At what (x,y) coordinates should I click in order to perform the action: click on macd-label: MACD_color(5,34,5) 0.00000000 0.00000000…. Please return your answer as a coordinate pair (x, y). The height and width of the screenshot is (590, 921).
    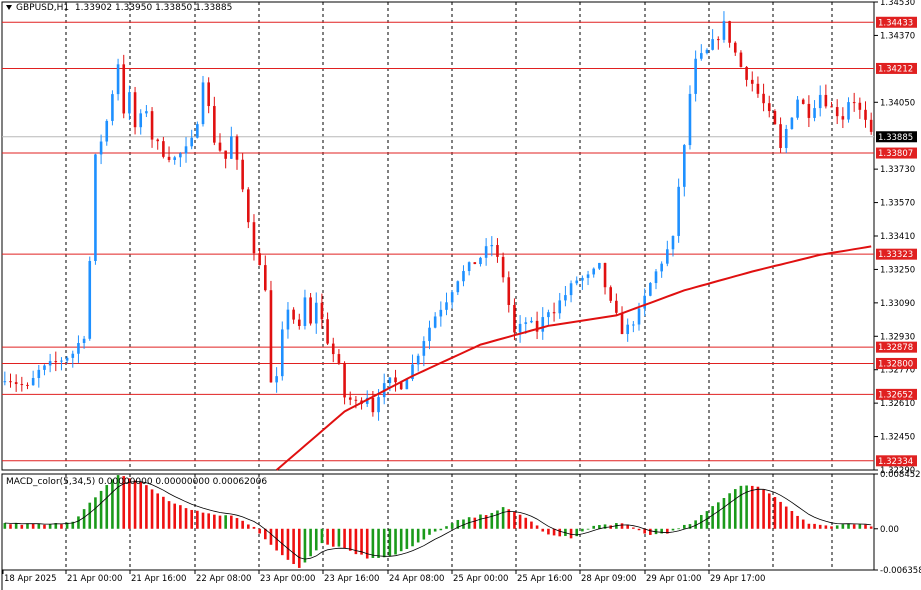
    Looking at the image, I should click on (137, 482).